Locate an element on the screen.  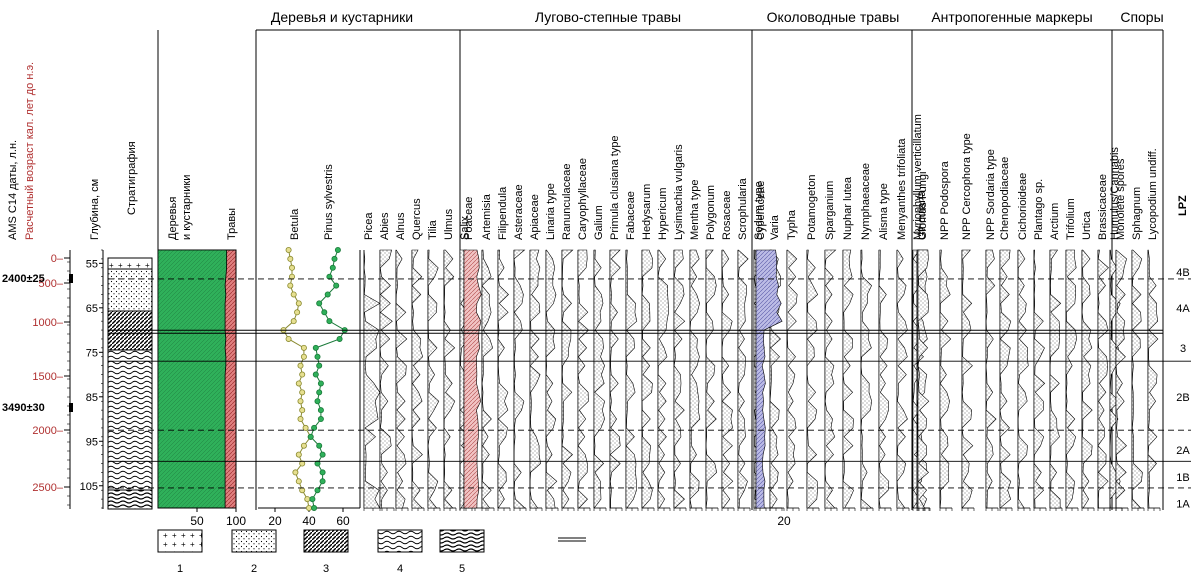
taxon-label: Hedysarum is located at coordinates (647, 212).